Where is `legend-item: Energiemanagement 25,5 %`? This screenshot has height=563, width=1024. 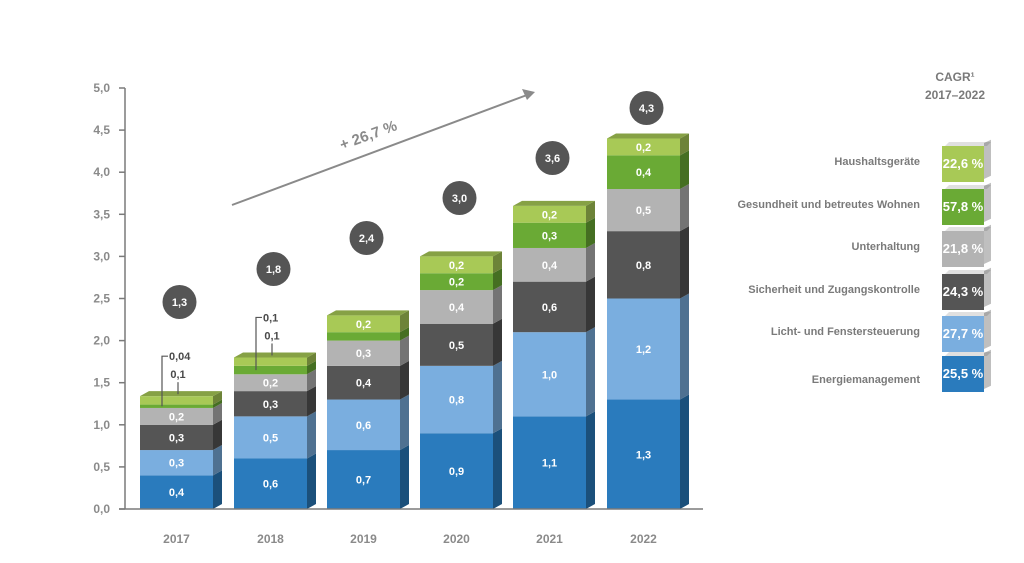
legend-item: Energiemanagement 25,5 % is located at coordinates (830, 374).